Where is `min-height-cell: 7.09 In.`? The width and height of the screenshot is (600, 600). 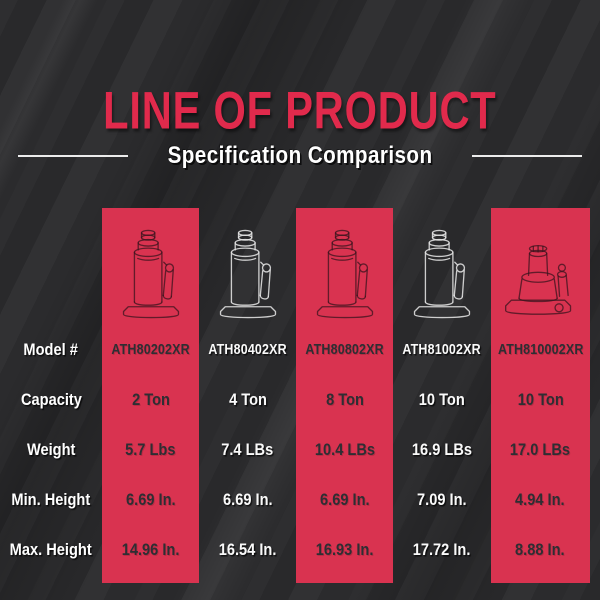 min-height-cell: 7.09 In. is located at coordinates (441, 500).